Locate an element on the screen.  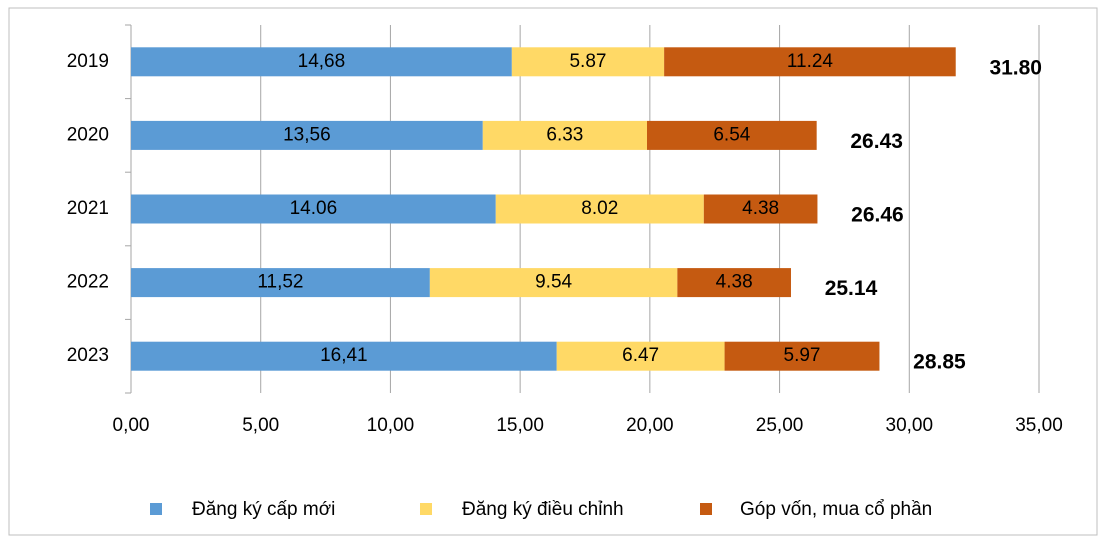
x-tick-label: 10,00 is located at coordinates (391, 425).